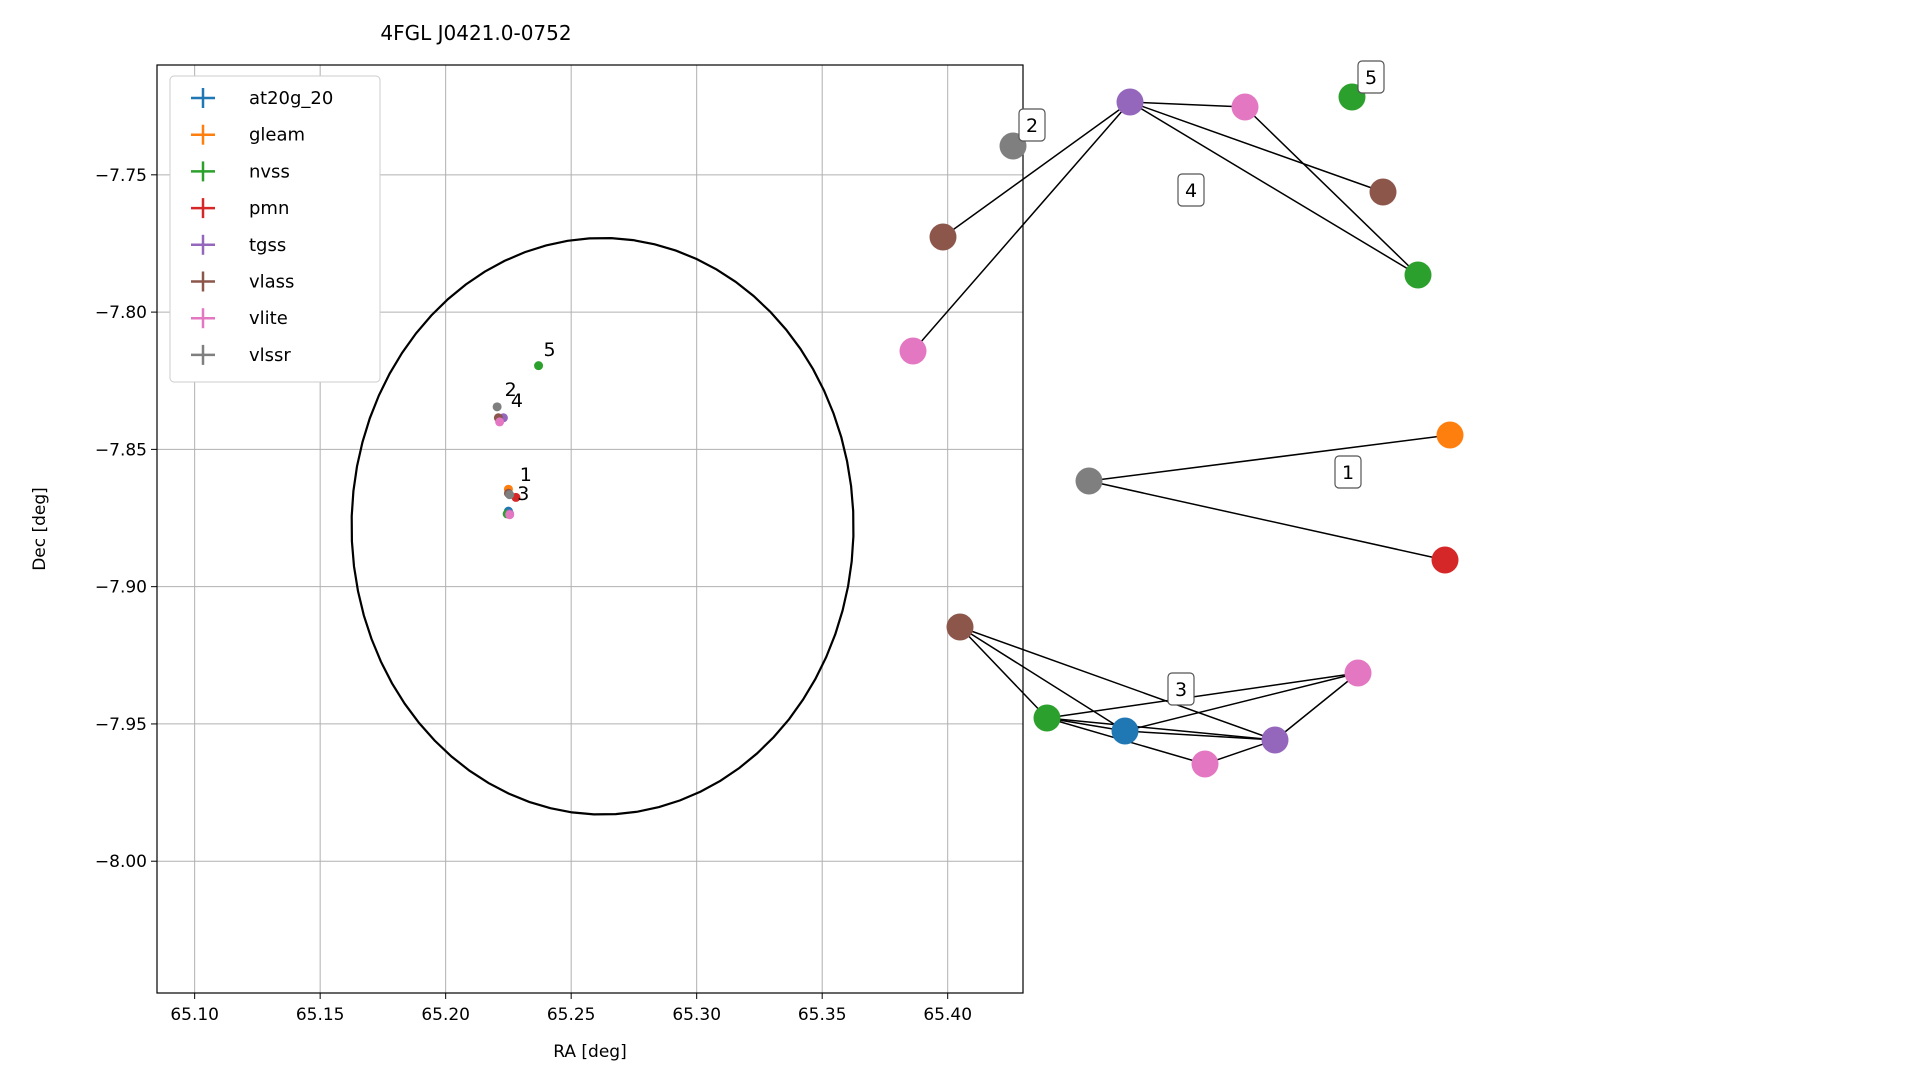 This screenshot has width=1919, height=1080. Describe the element at coordinates (526, 475) in the screenshot. I see `point-annotation: 1` at that location.